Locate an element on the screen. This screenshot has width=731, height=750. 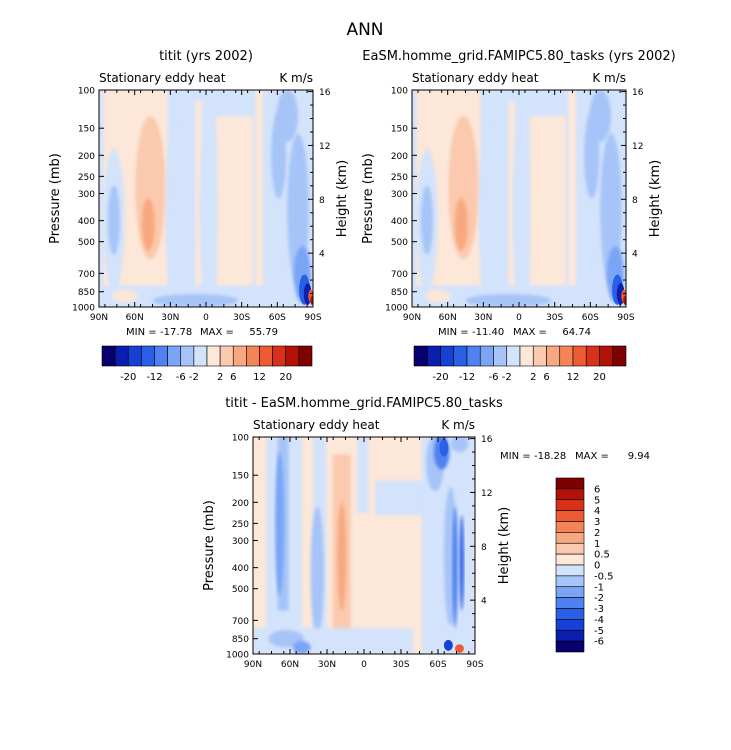
colorbar-label: -5 is located at coordinates (599, 631).